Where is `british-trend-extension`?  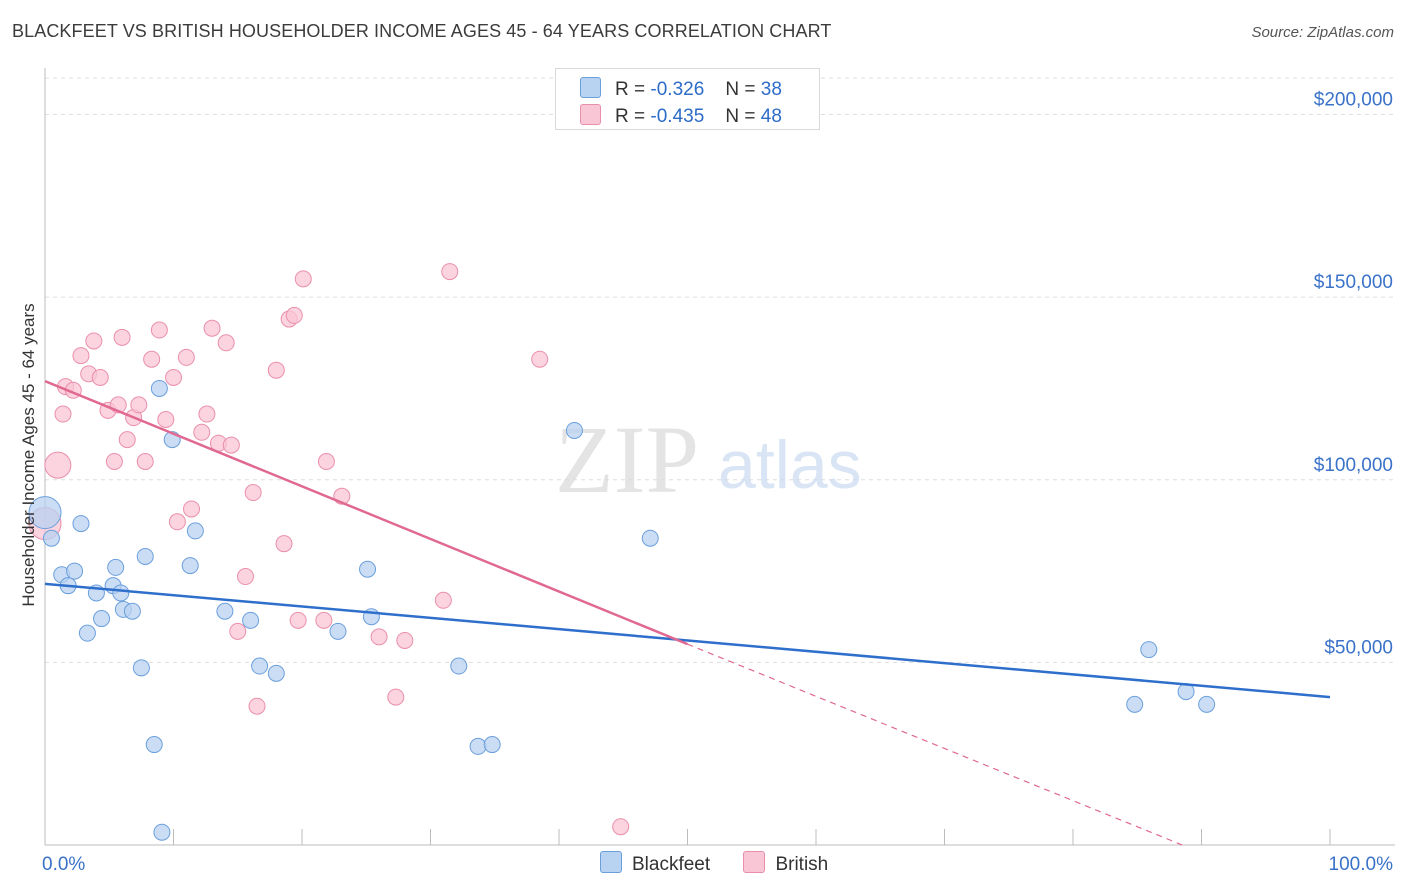 british-trend-extension is located at coordinates (935, 744).